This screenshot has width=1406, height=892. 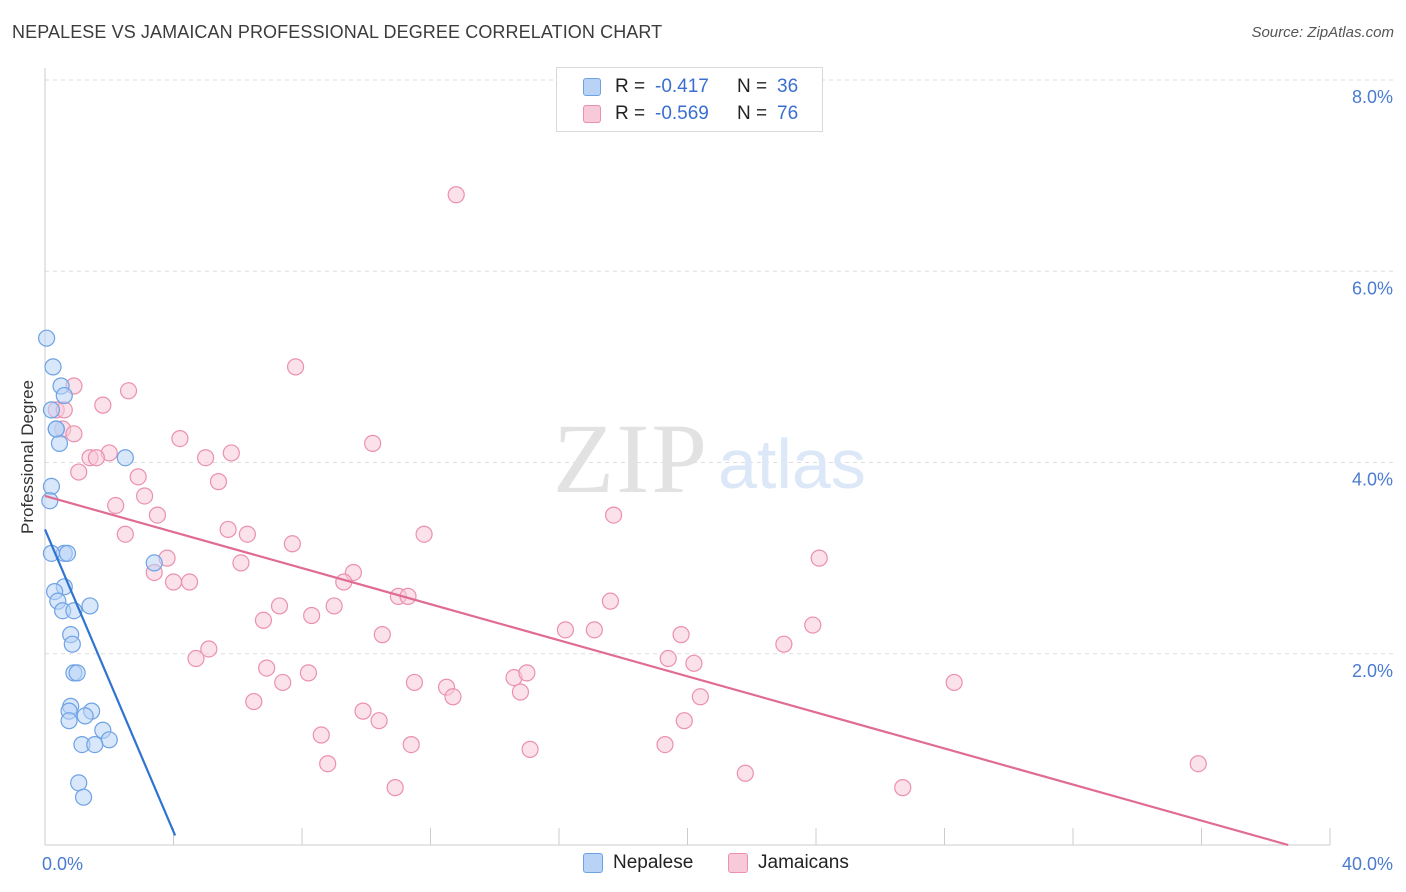 What do you see at coordinates (682, 113) in the screenshot?
I see `legend-r-value: -0.569` at bounding box center [682, 113].